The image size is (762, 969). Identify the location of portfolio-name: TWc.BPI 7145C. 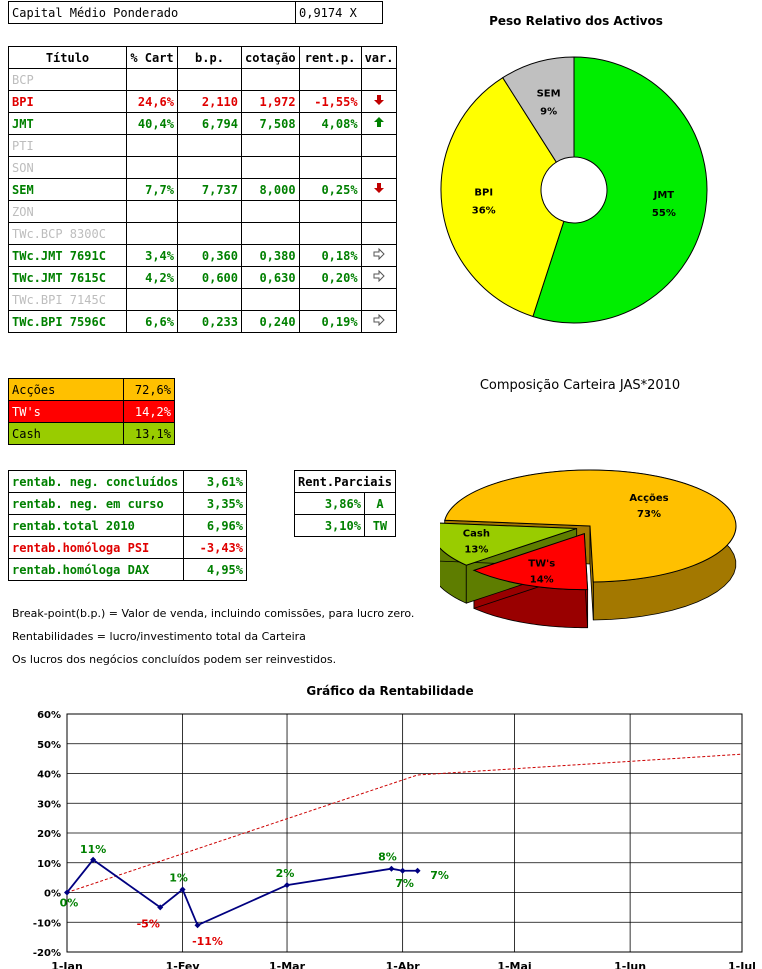
(67, 299).